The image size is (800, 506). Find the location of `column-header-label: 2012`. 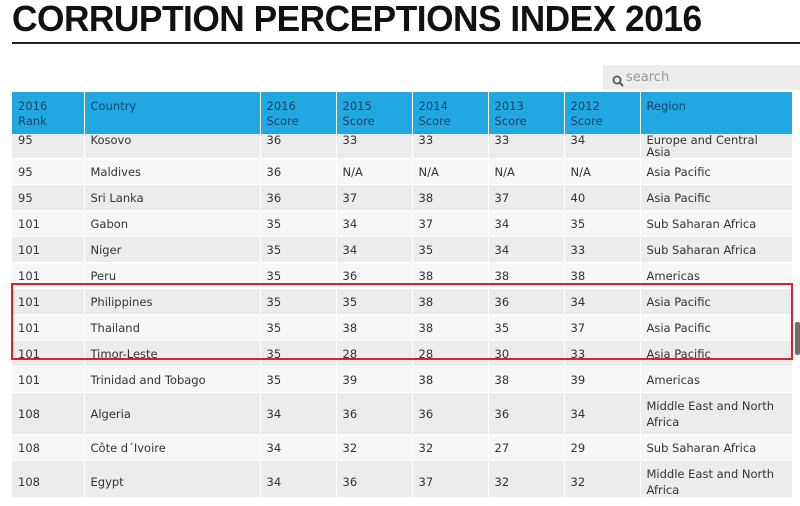

column-header-label: 2012 is located at coordinates (585, 106).